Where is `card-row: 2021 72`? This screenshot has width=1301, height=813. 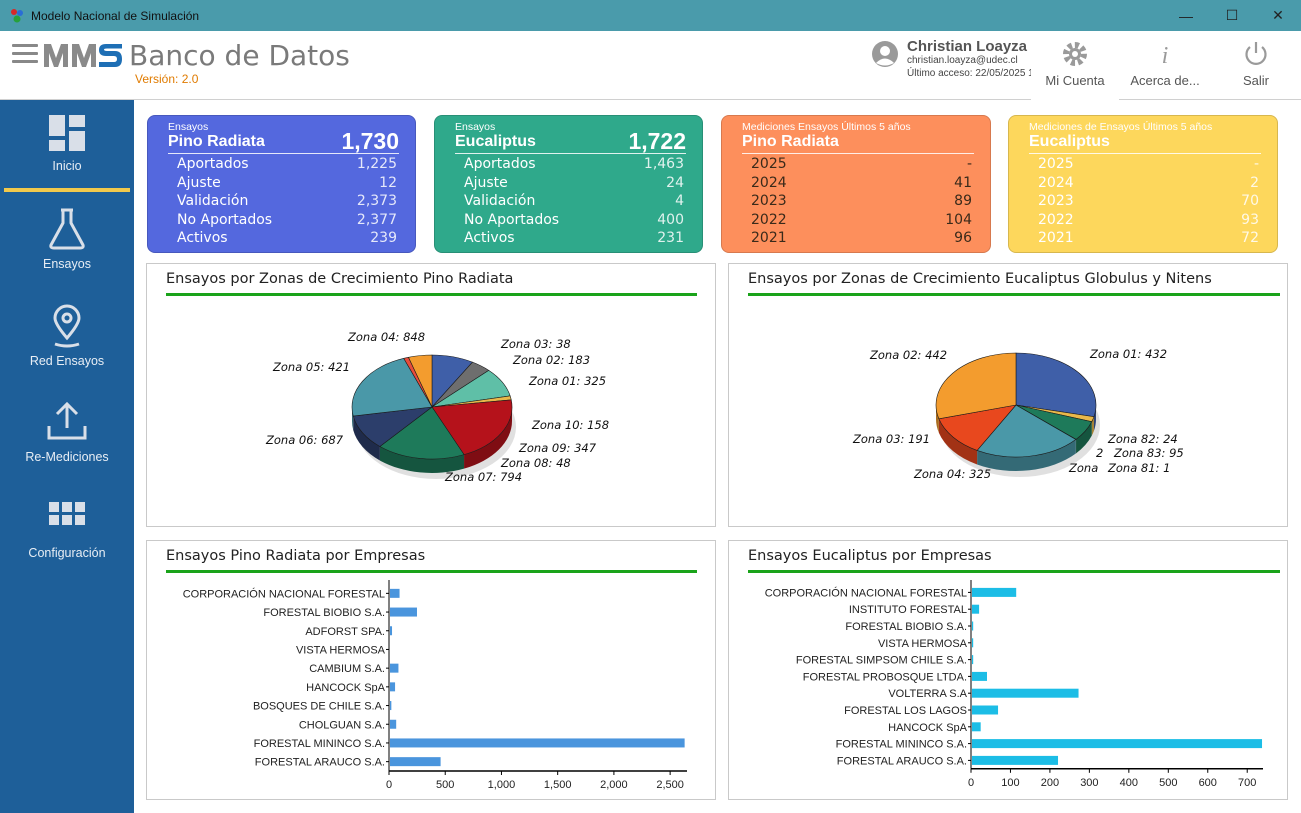 card-row: 2021 72 is located at coordinates (1148, 238).